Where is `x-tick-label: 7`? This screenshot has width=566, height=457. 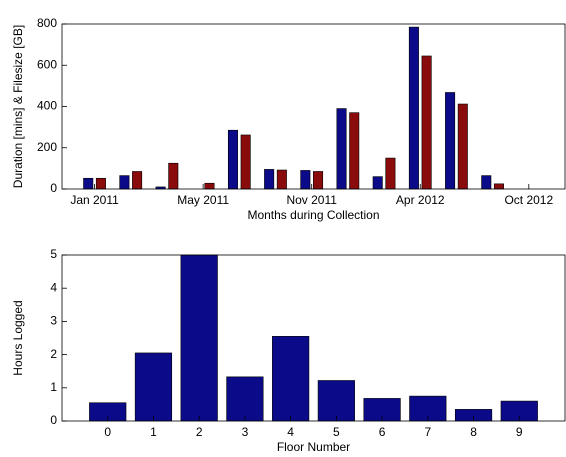
x-tick-label: 7 is located at coordinates (427, 432).